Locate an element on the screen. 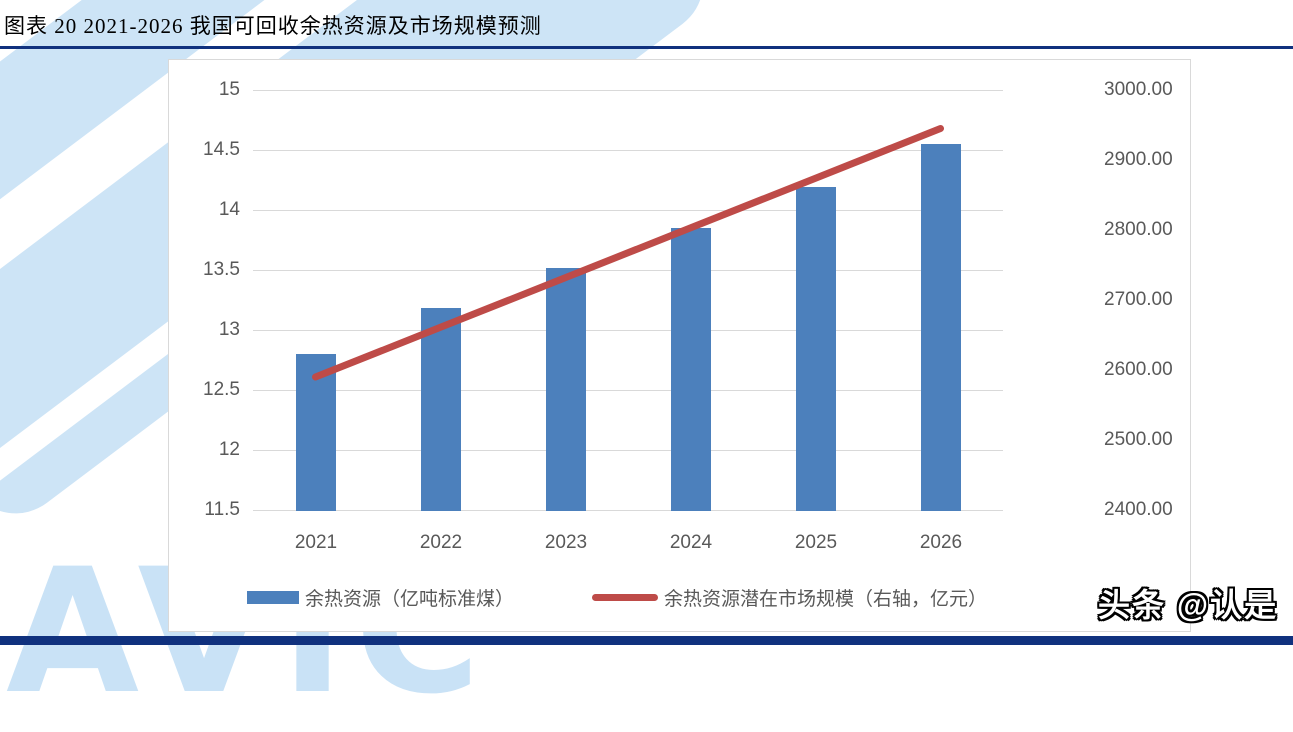 This screenshot has width=1293, height=732. title-underline is located at coordinates (646, 47).